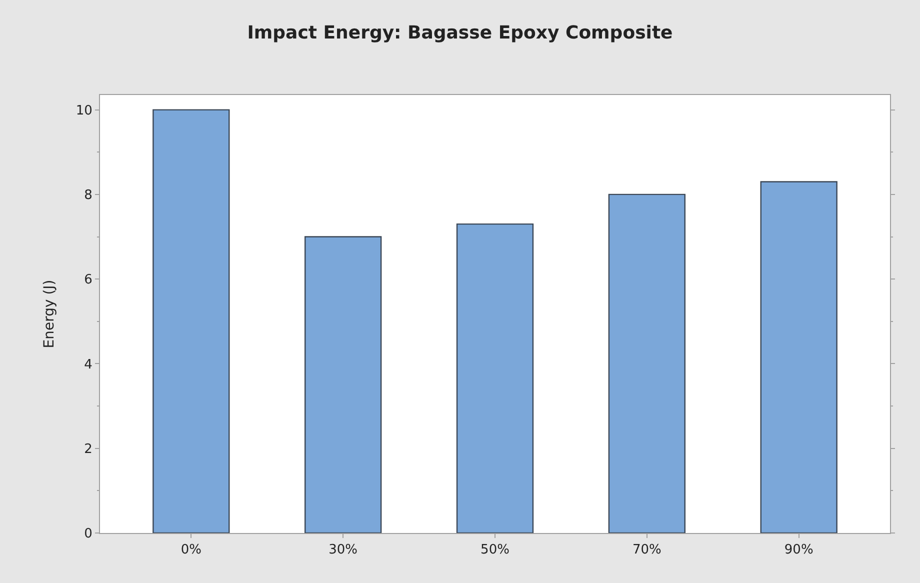 The height and width of the screenshot is (583, 920). What do you see at coordinates (460, 33) in the screenshot?
I see `chart-title: Impact Energy: Bagasse Epoxy Composite` at bounding box center [460, 33].